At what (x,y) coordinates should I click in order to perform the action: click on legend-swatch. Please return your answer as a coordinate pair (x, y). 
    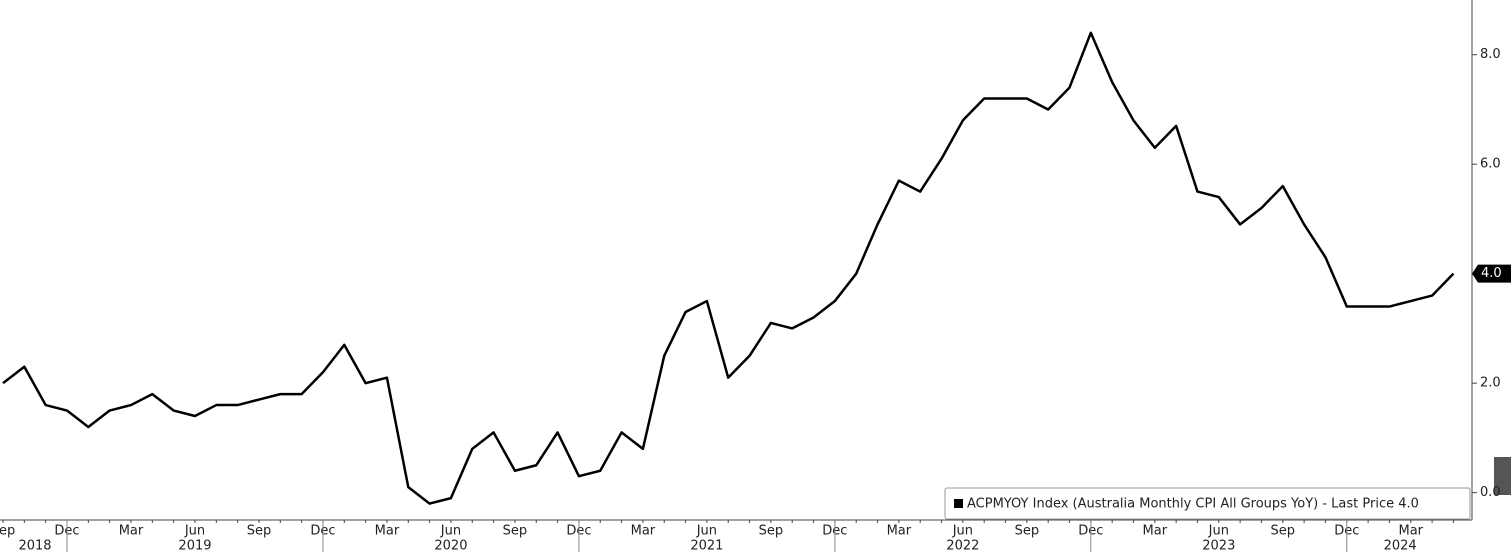
    Looking at the image, I should click on (958, 503).